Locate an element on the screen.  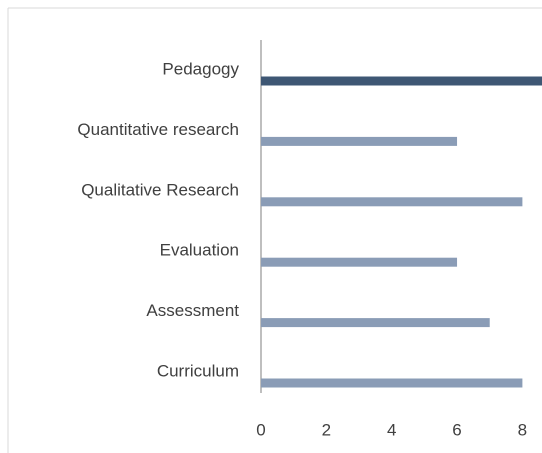
y-tick-label: Pedagogy is located at coordinates (200, 68).